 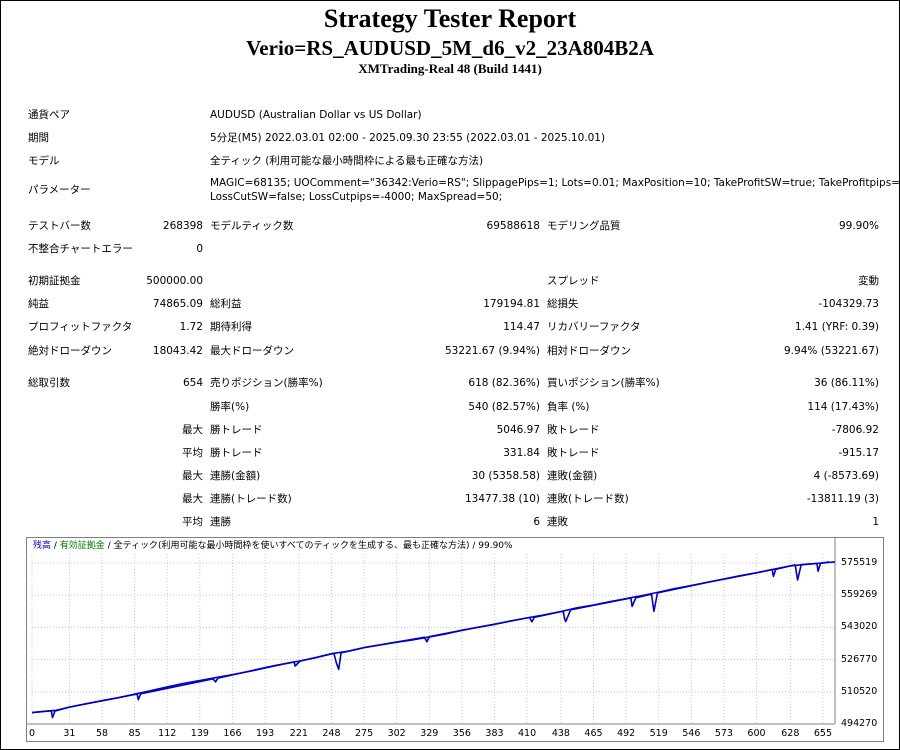 What do you see at coordinates (858, 226) in the screenshot?
I see `quality-value: 99.90%` at bounding box center [858, 226].